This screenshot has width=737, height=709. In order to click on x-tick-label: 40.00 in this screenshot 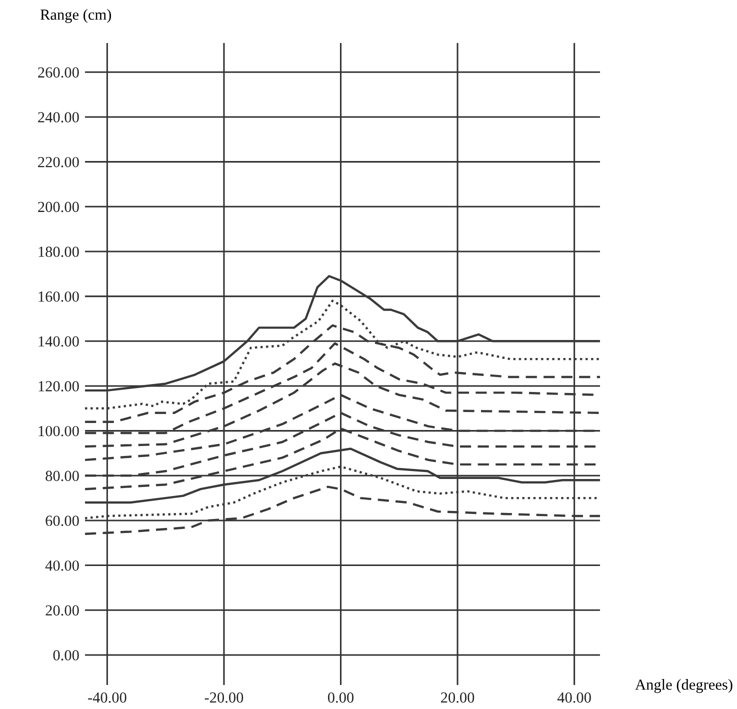, I will do `click(574, 697)`.